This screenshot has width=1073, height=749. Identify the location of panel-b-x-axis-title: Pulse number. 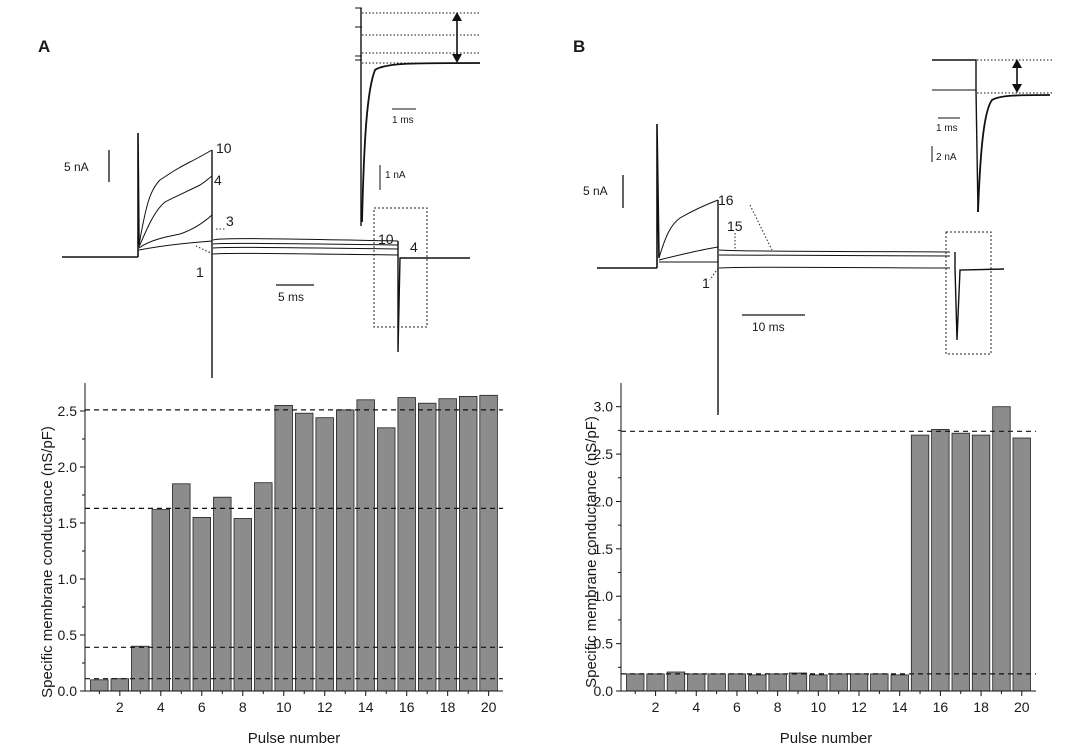
(826, 738).